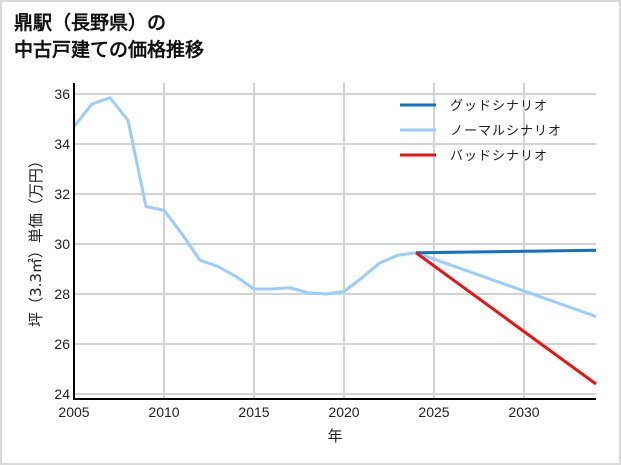 Image resolution: width=621 pixels, height=465 pixels. I want to click on y-tick-label: 30, so click(62, 244).